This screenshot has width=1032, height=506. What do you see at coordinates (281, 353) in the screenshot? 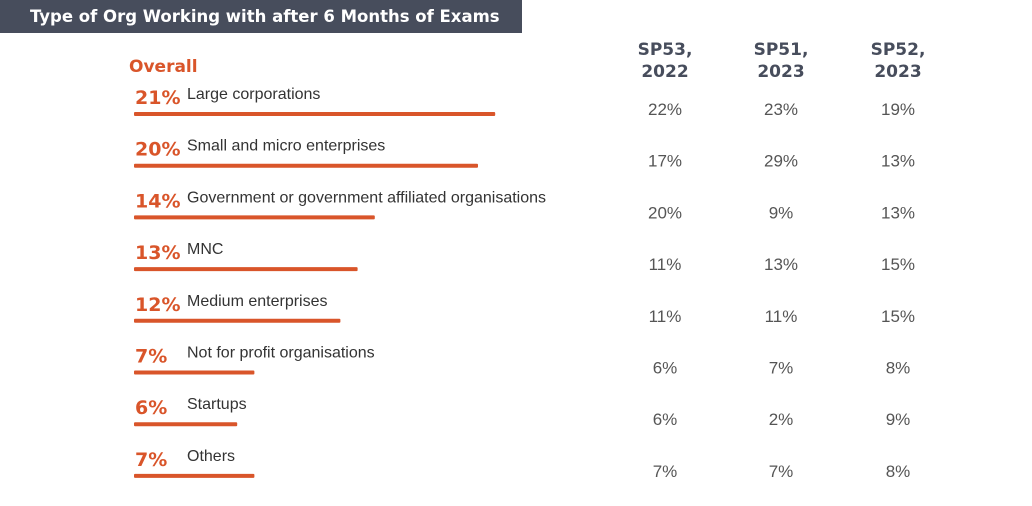
I see `category-label: Not for profit organisations` at bounding box center [281, 353].